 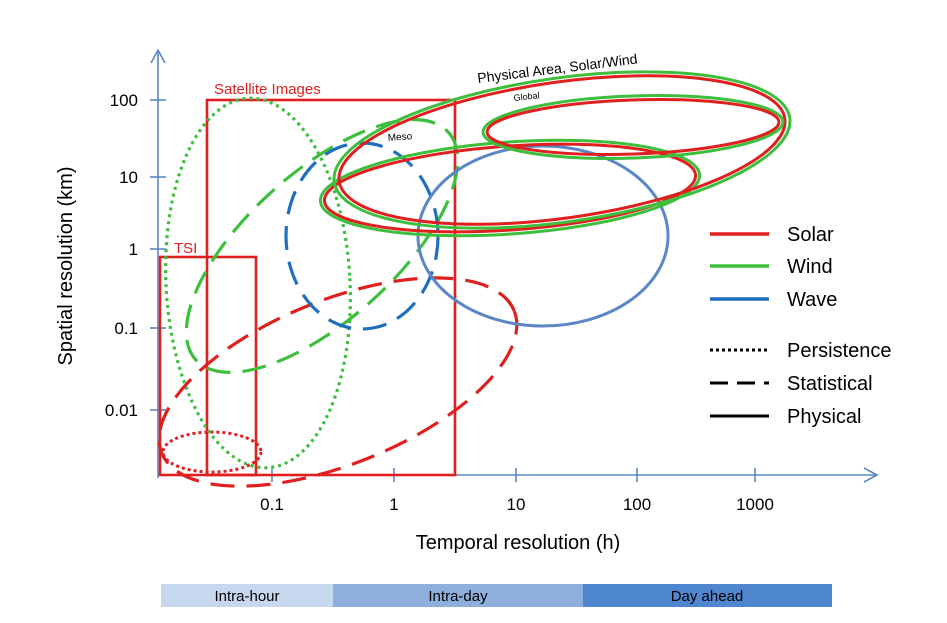 I want to click on global-label: Global, so click(x=526, y=96).